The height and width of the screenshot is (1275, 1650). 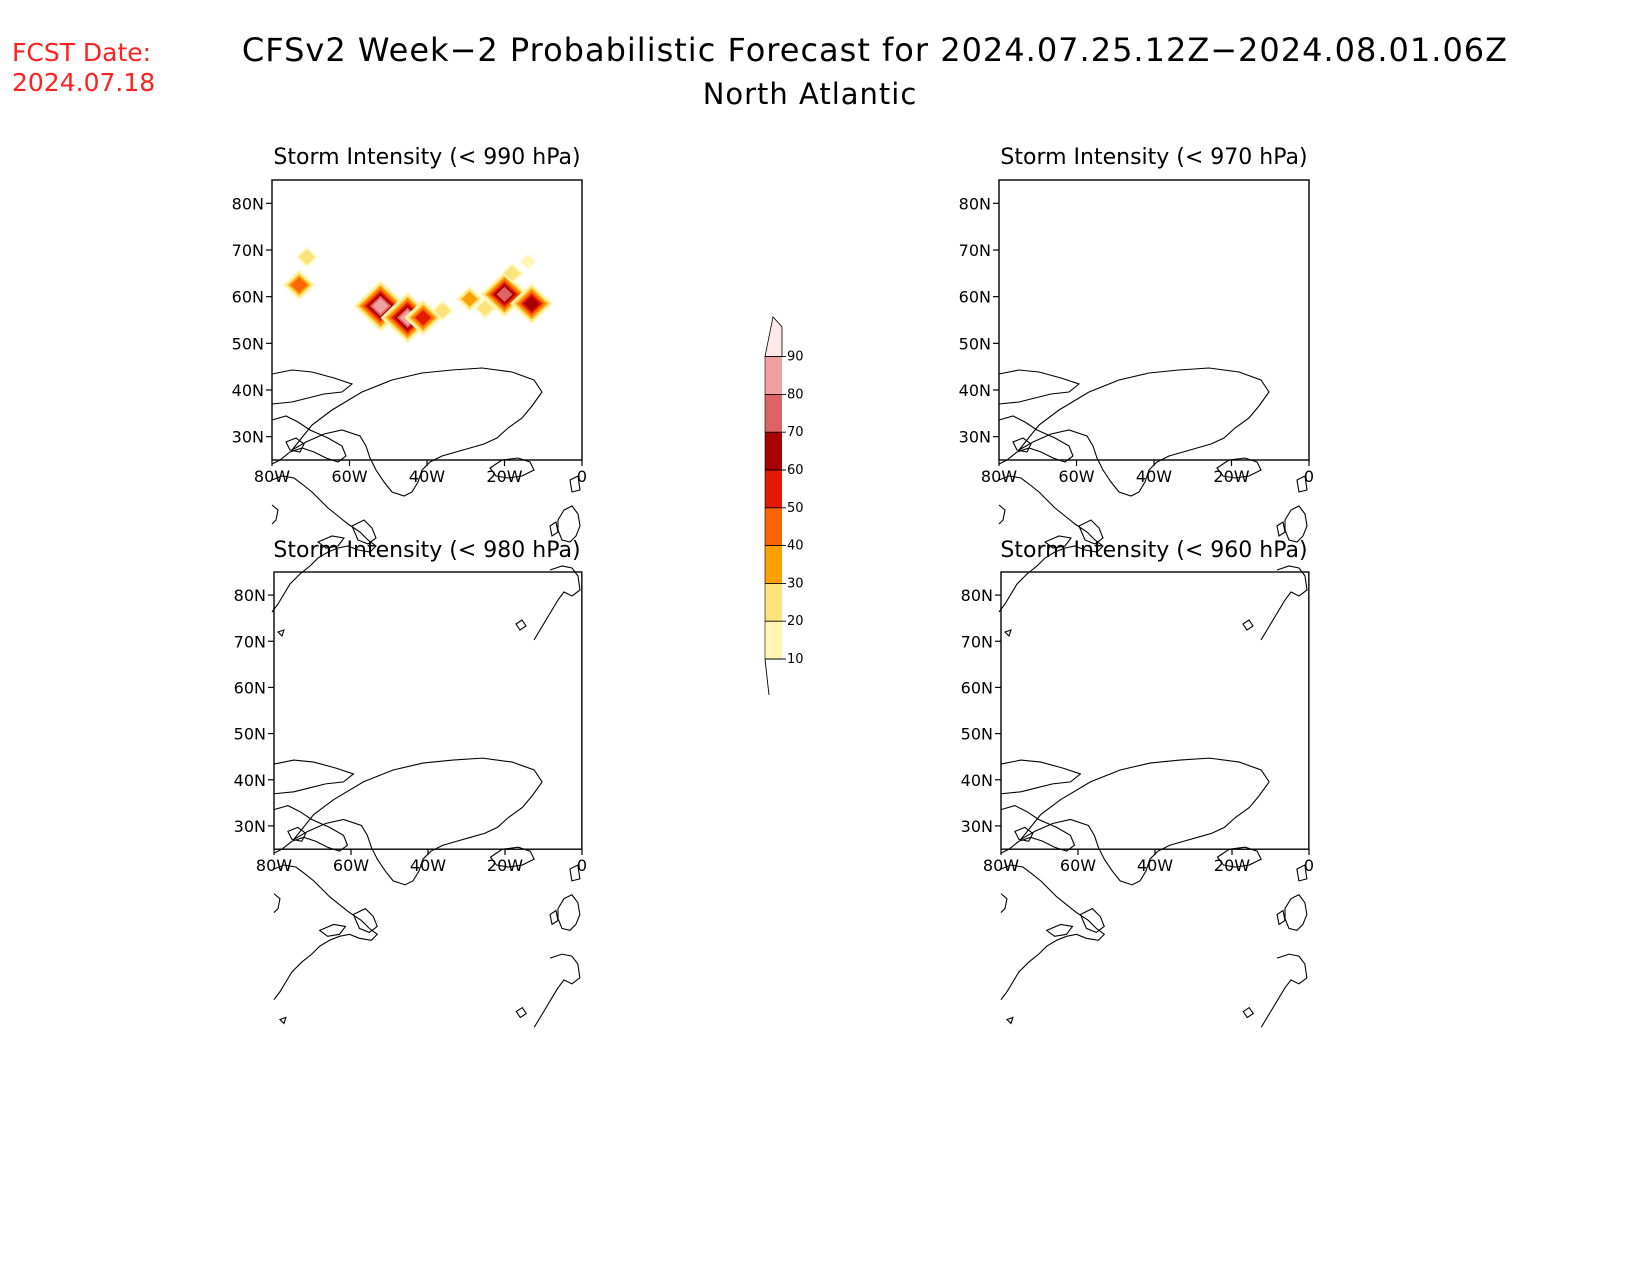 I want to click on colorbar-label: 80, so click(x=795, y=394).